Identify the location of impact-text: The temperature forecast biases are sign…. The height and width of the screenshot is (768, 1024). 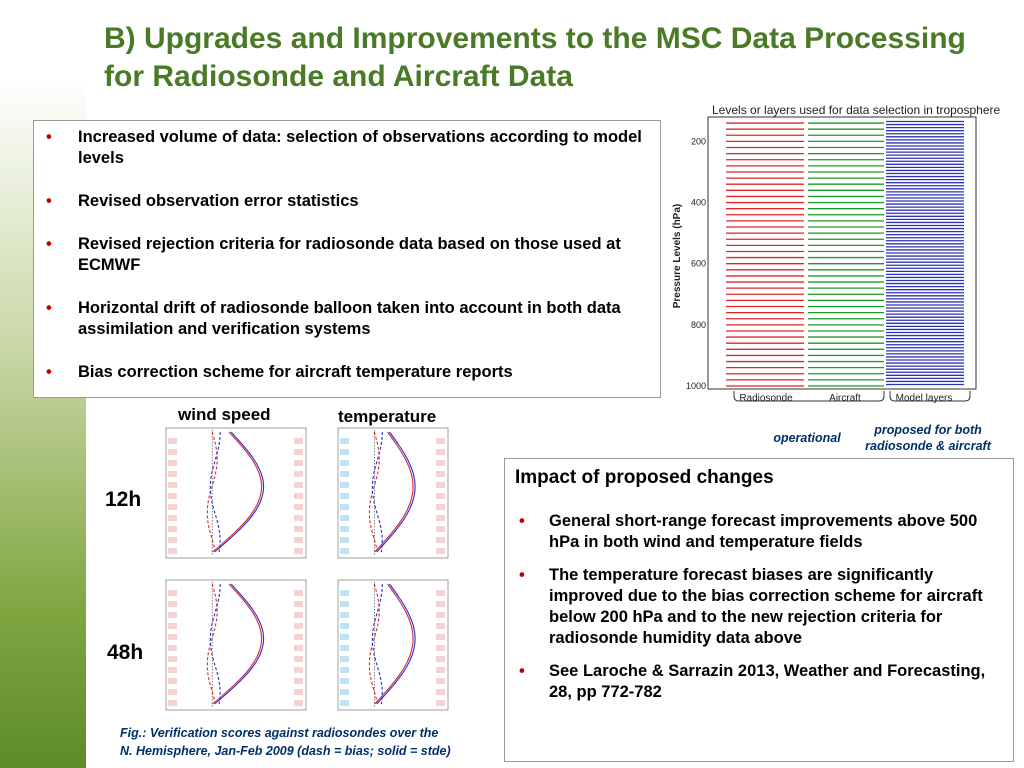
(766, 606).